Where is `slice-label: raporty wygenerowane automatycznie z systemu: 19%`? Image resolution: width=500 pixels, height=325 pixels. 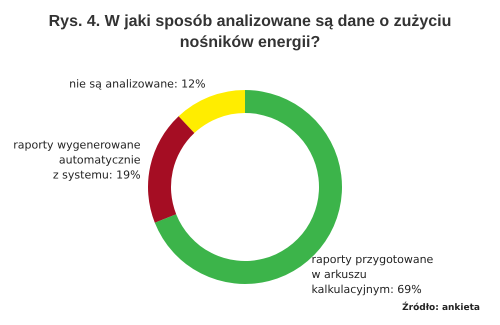
slice-label: raporty wygenerowane automatycznie z systemu: 19% is located at coordinates (77, 160).